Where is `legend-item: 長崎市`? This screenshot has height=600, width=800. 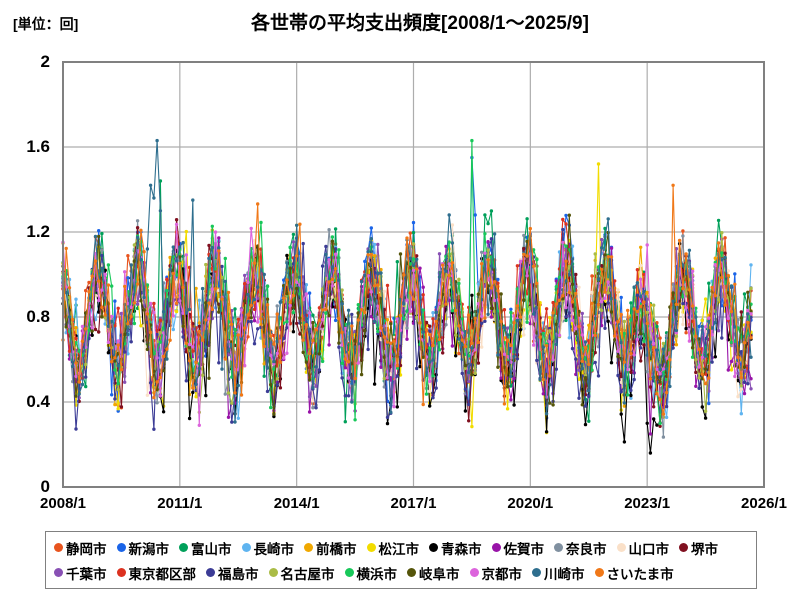 legend-item: 長崎市 is located at coordinates (268, 548).